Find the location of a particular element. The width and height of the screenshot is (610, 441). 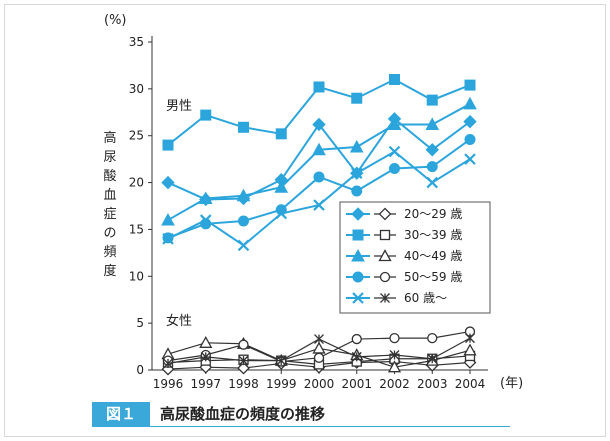

y-axis-label-char: 度 is located at coordinates (109, 271).